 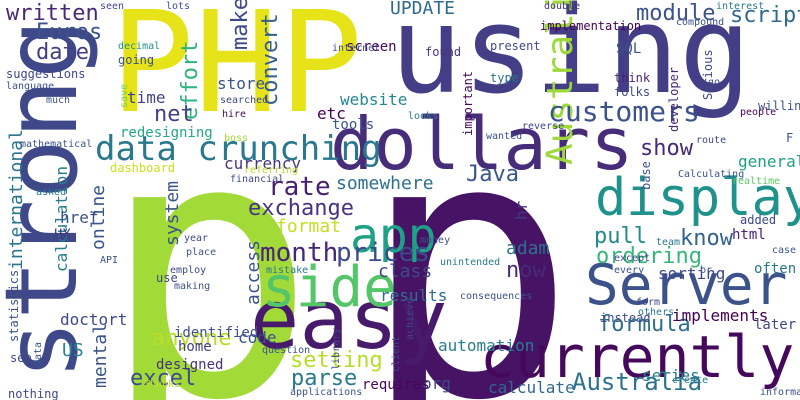 What do you see at coordinates (758, 112) in the screenshot?
I see `cloud-word: people` at bounding box center [758, 112].